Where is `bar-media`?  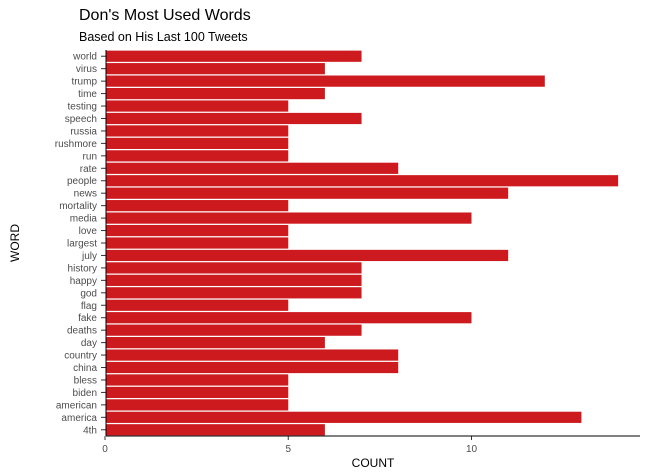
bar-media is located at coordinates (289, 218).